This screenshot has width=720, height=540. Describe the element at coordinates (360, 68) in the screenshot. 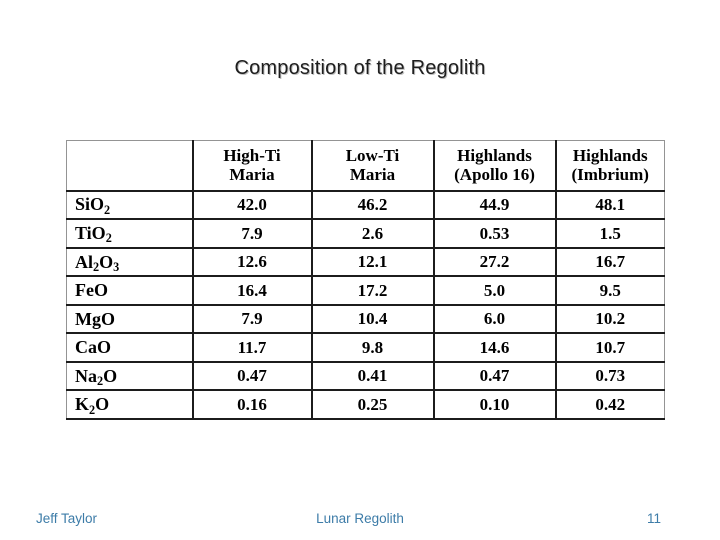

I see `page-title: Composition of the Regolith` at that location.